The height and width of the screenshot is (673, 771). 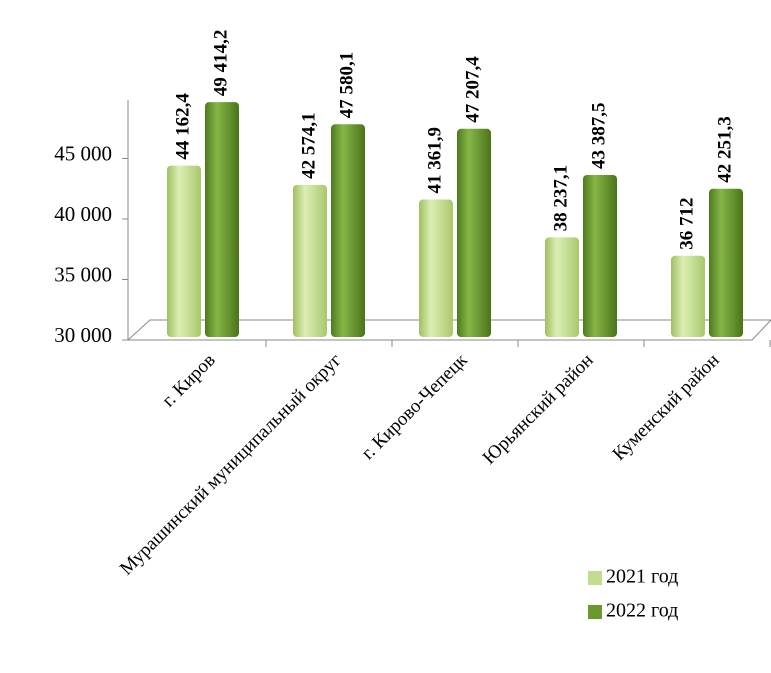 I want to click on value-label: 38 237,1, so click(x=560, y=198).